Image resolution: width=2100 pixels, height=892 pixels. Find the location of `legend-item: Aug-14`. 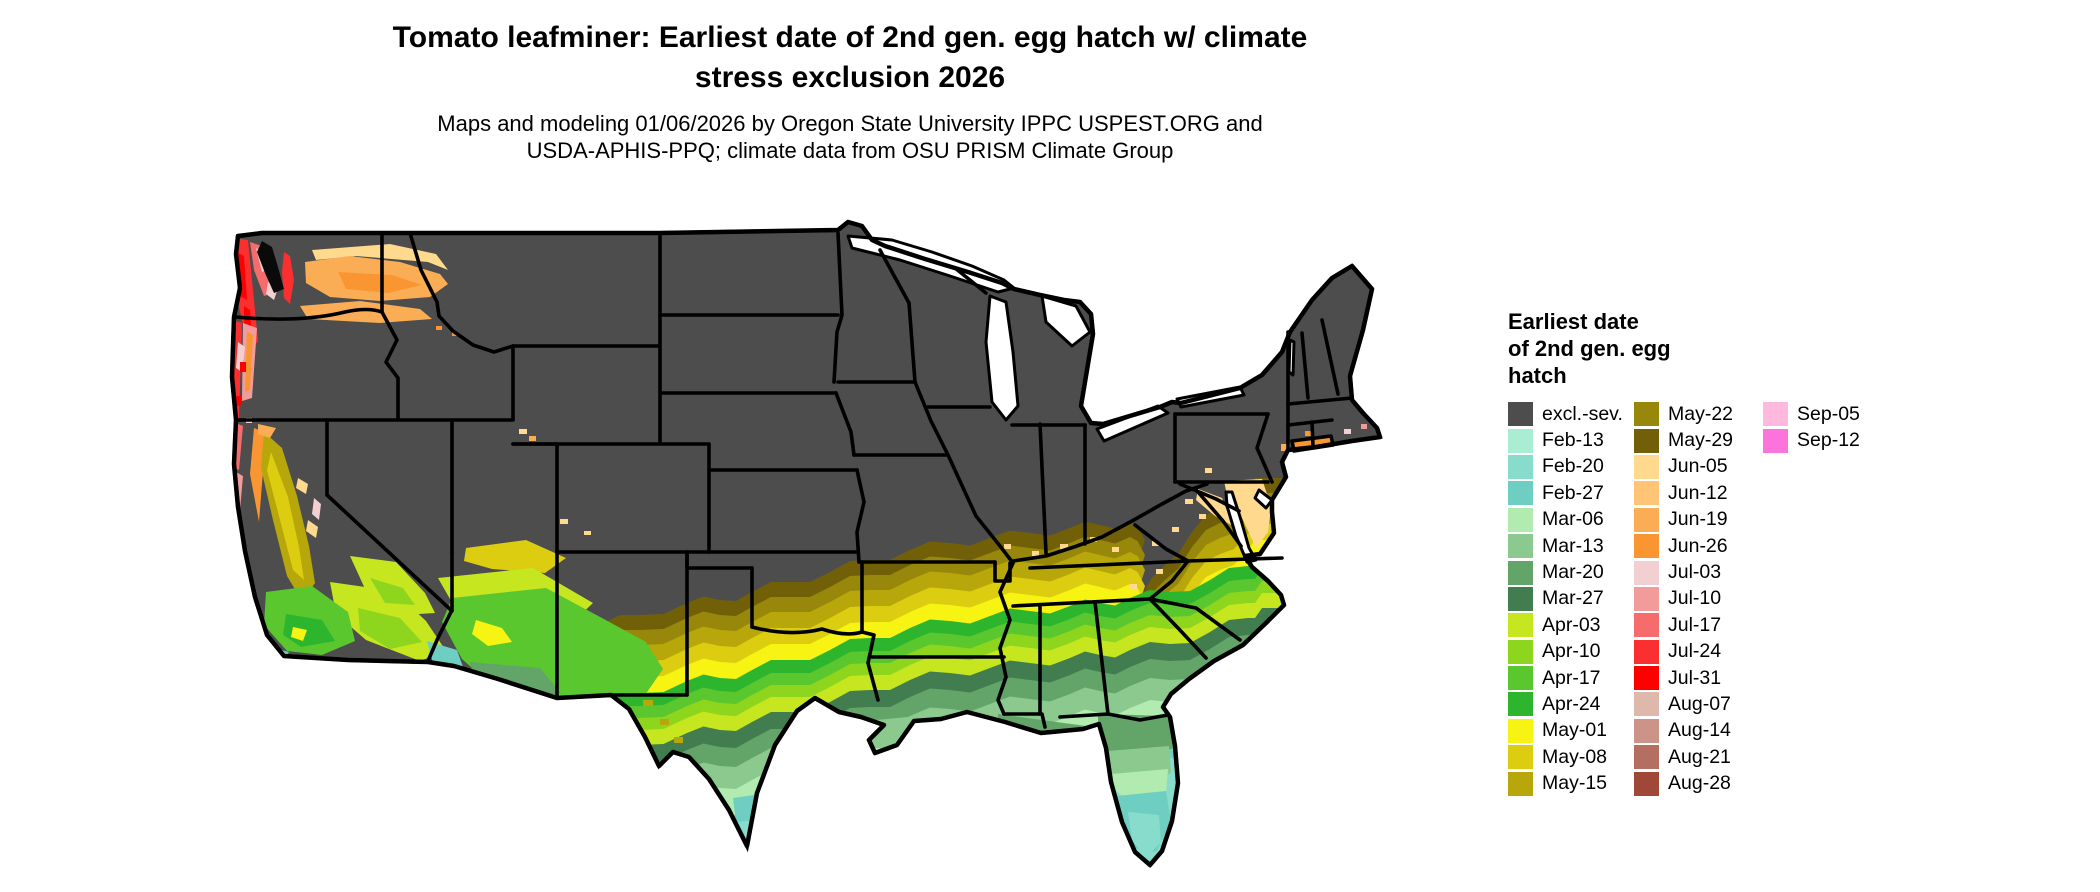

legend-item: Aug-14 is located at coordinates (1683, 731).